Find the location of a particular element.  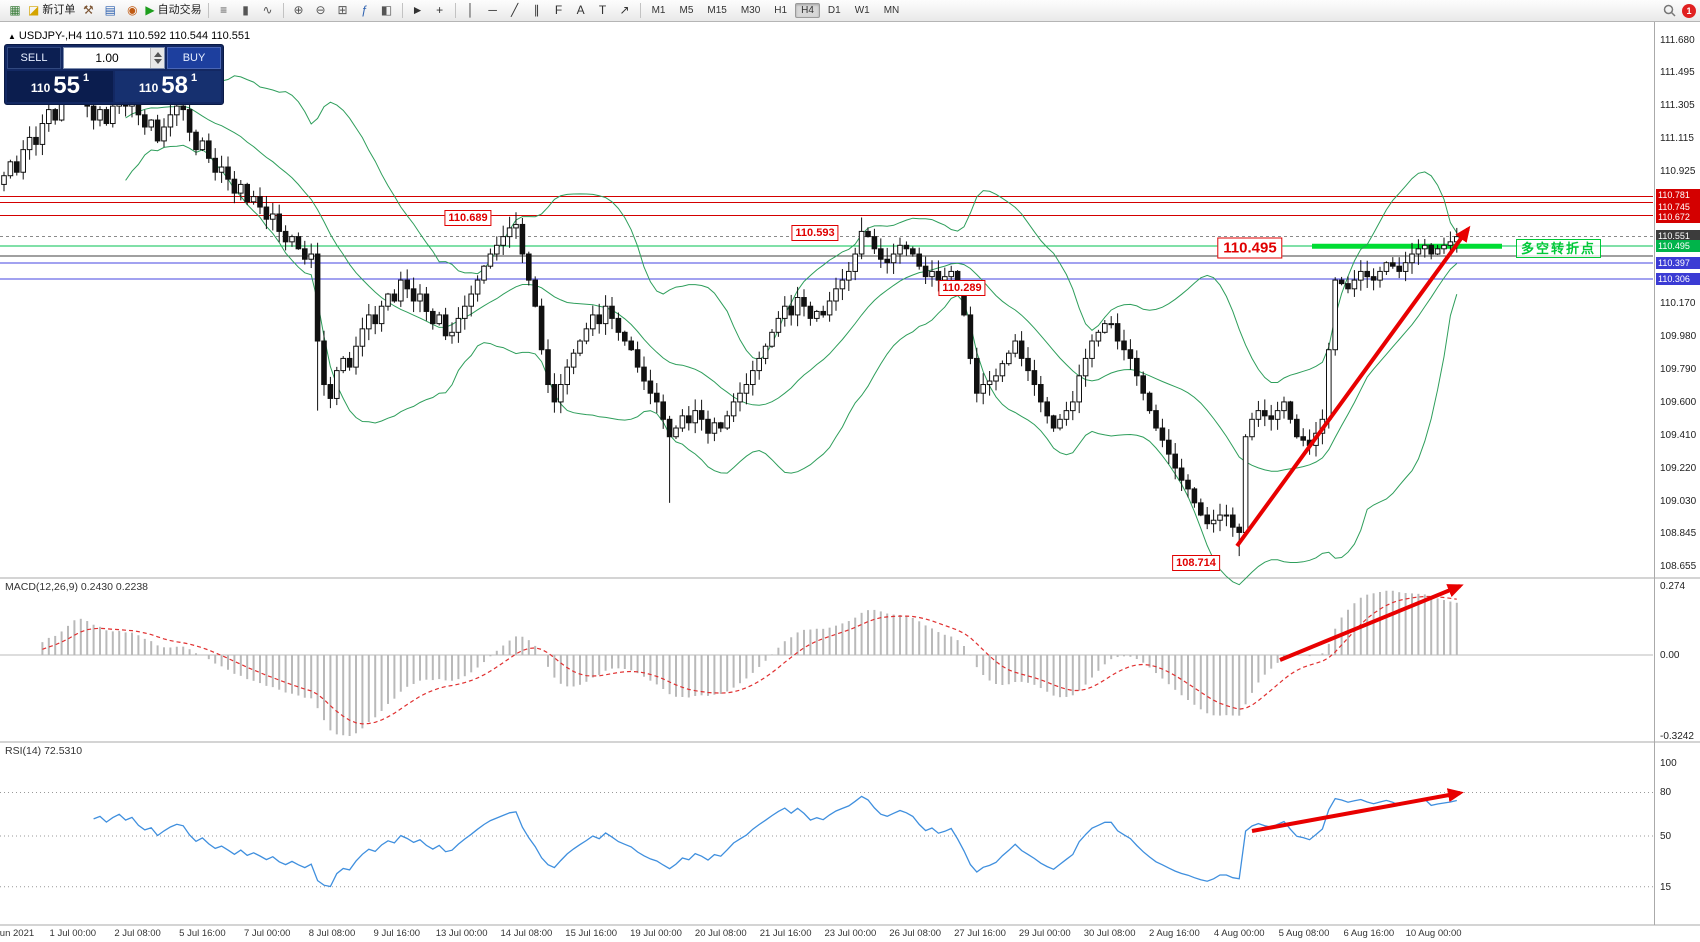

price-tick: 109.410 is located at coordinates (1678, 435).